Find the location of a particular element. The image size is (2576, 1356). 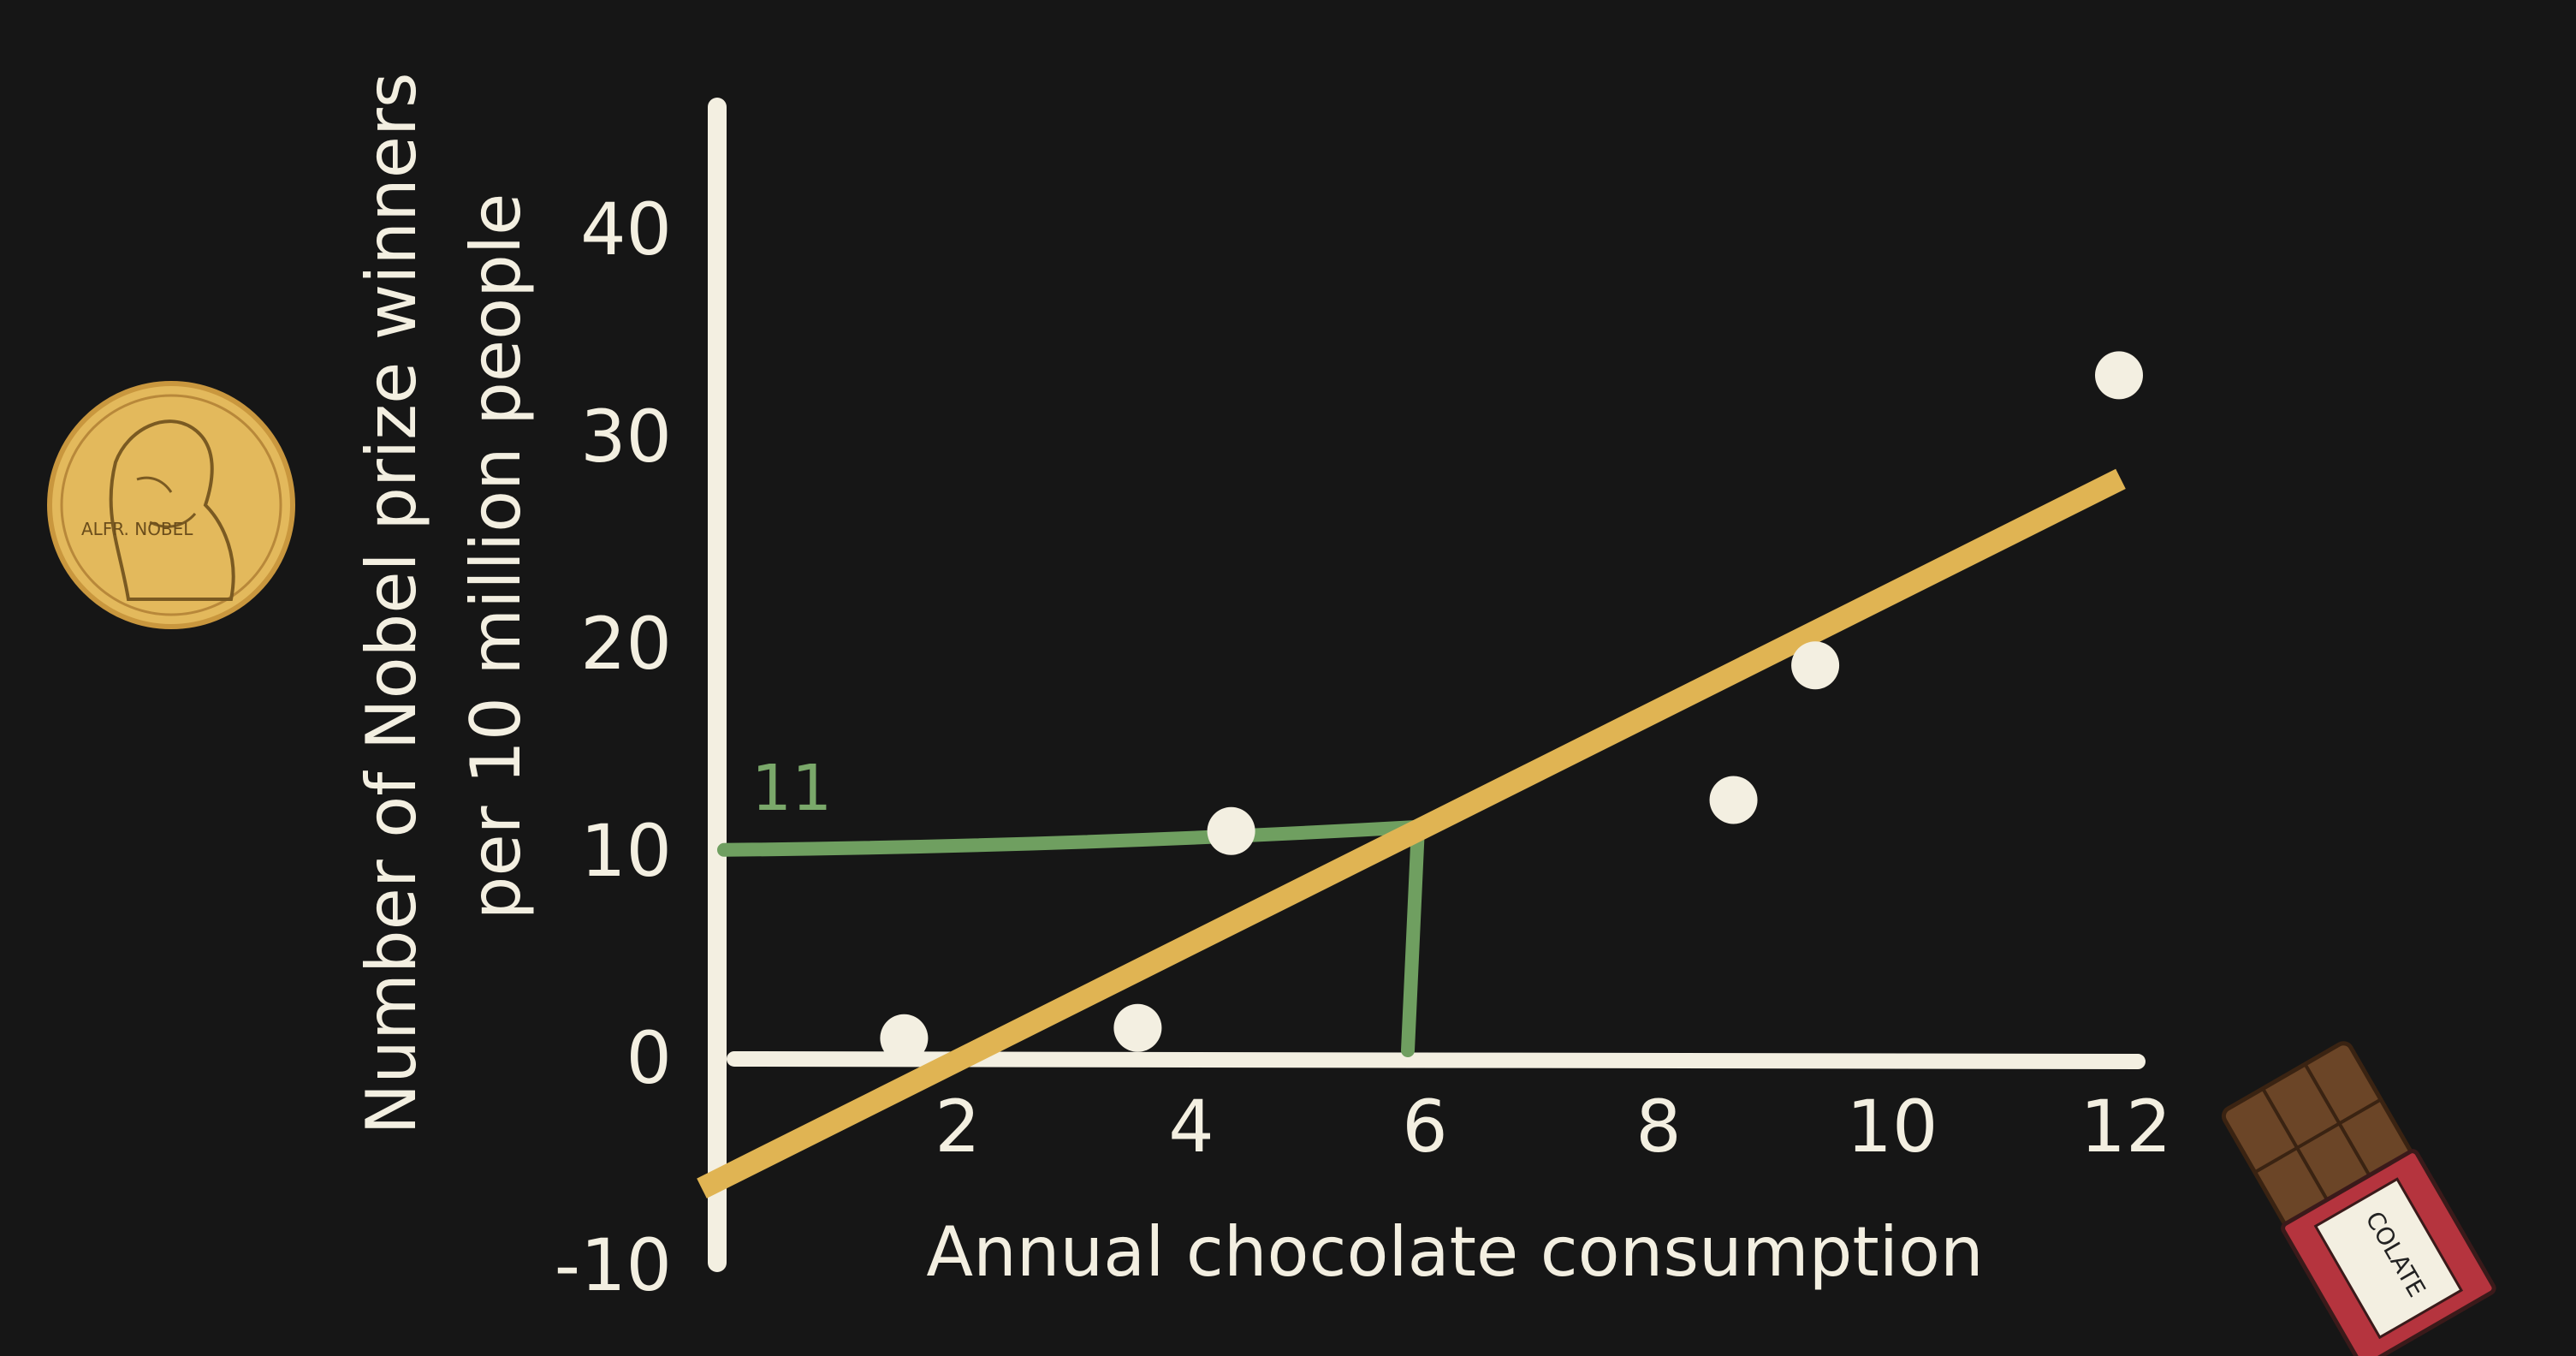

x-tick-label: 12 is located at coordinates (2126, 1127).